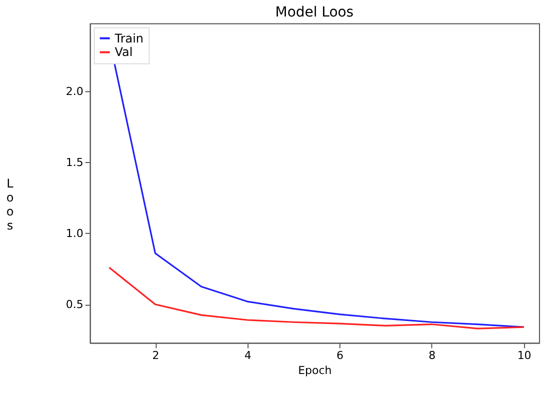  I want to click on legend-label: Train, so click(129, 38).